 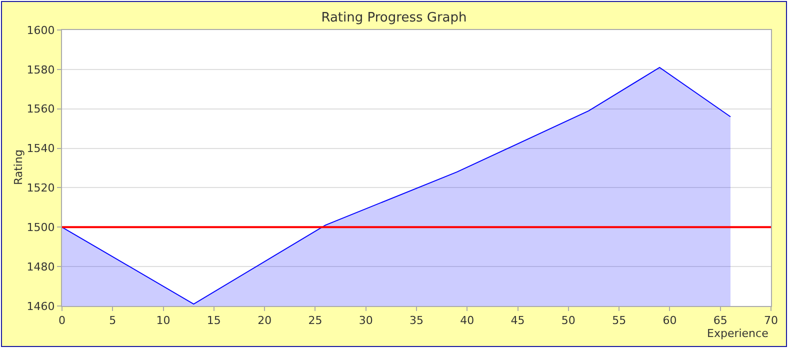 I want to click on x-tick-label: 35, so click(x=417, y=321).